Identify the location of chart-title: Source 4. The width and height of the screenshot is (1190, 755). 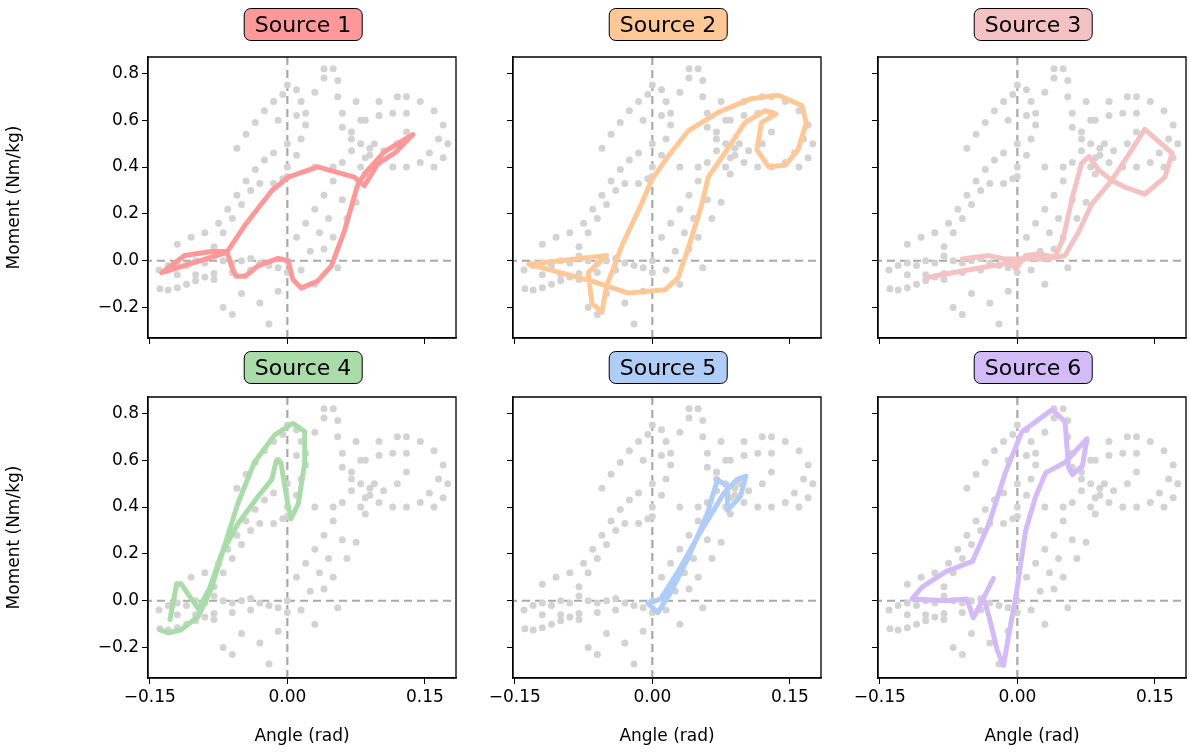
(303, 367).